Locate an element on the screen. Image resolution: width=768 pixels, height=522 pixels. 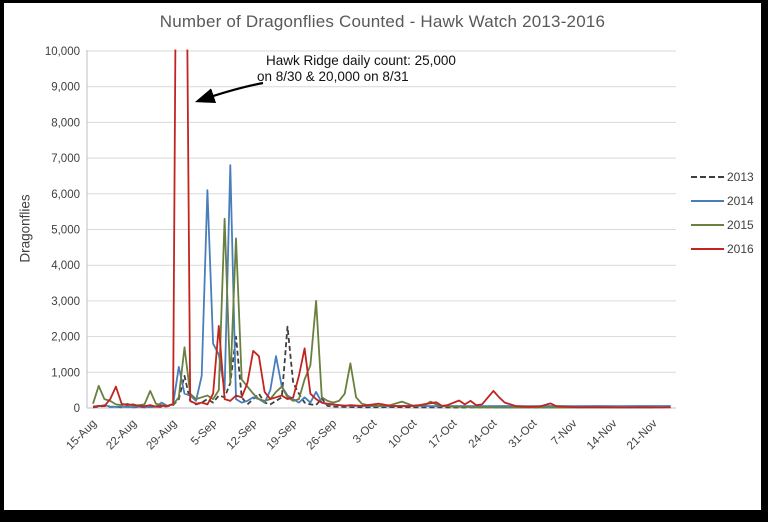
legend-item-2013: 2013 is located at coordinates (726, 177).